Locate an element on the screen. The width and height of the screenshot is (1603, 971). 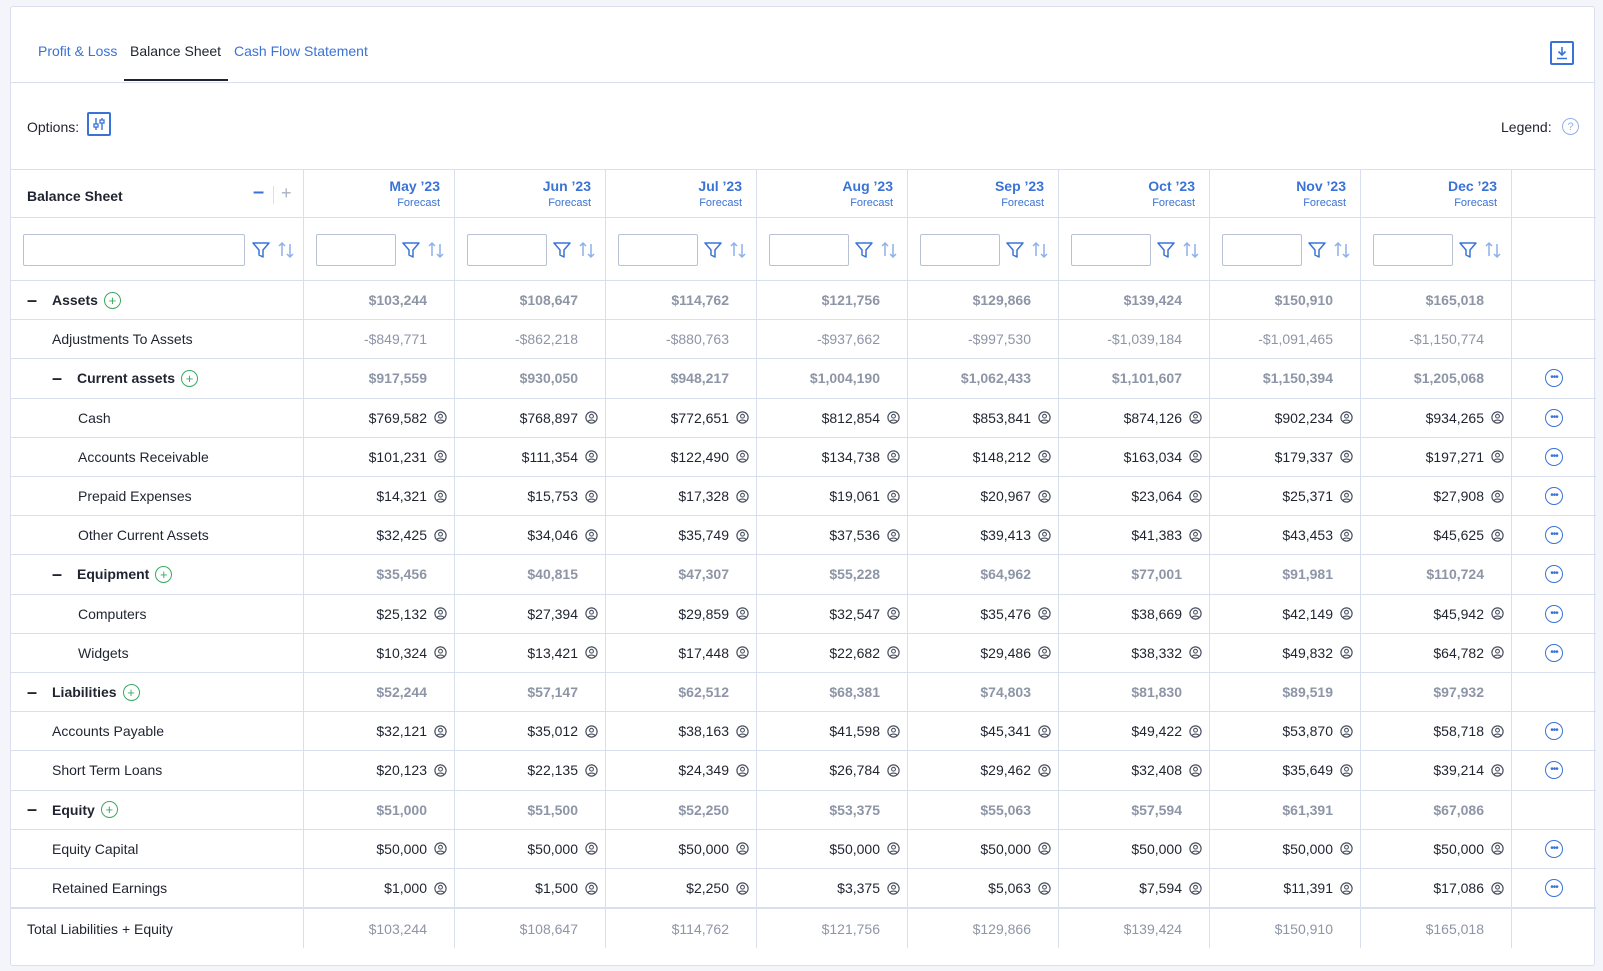
cell-value: $41,598 is located at coordinates (832, 731).